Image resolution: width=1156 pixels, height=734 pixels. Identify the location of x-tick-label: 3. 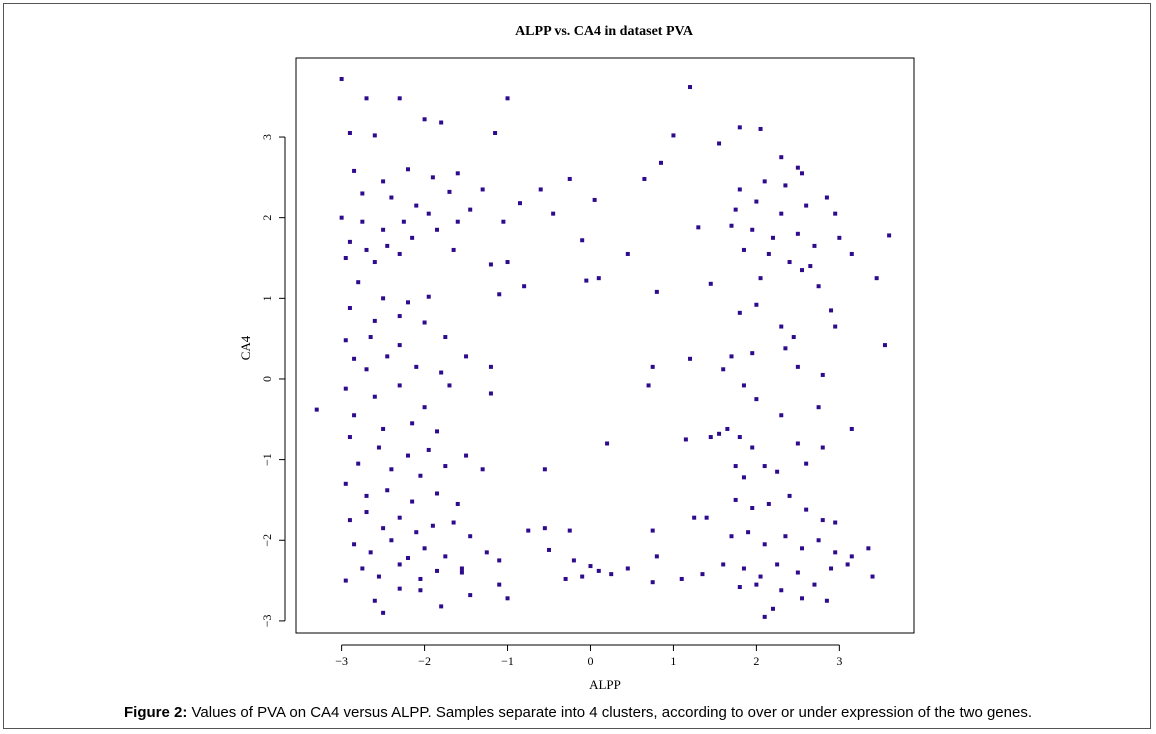
(839, 661).